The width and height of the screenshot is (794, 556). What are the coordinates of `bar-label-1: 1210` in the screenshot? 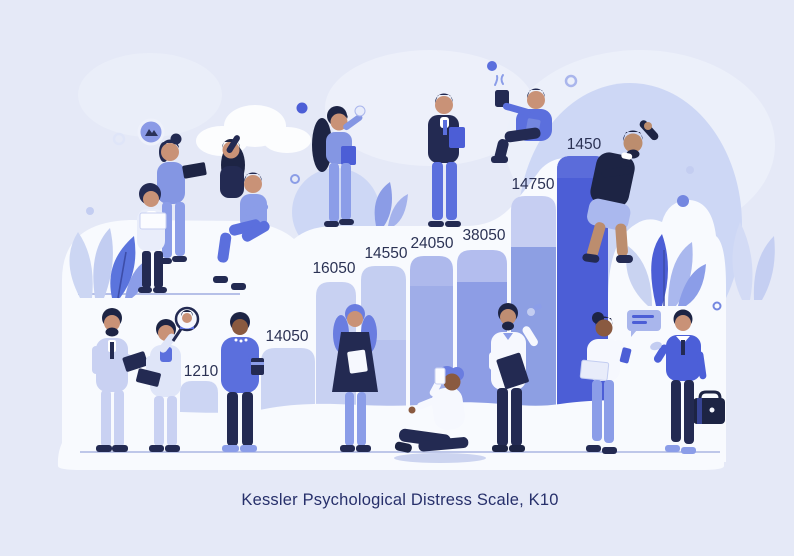 It's located at (201, 371).